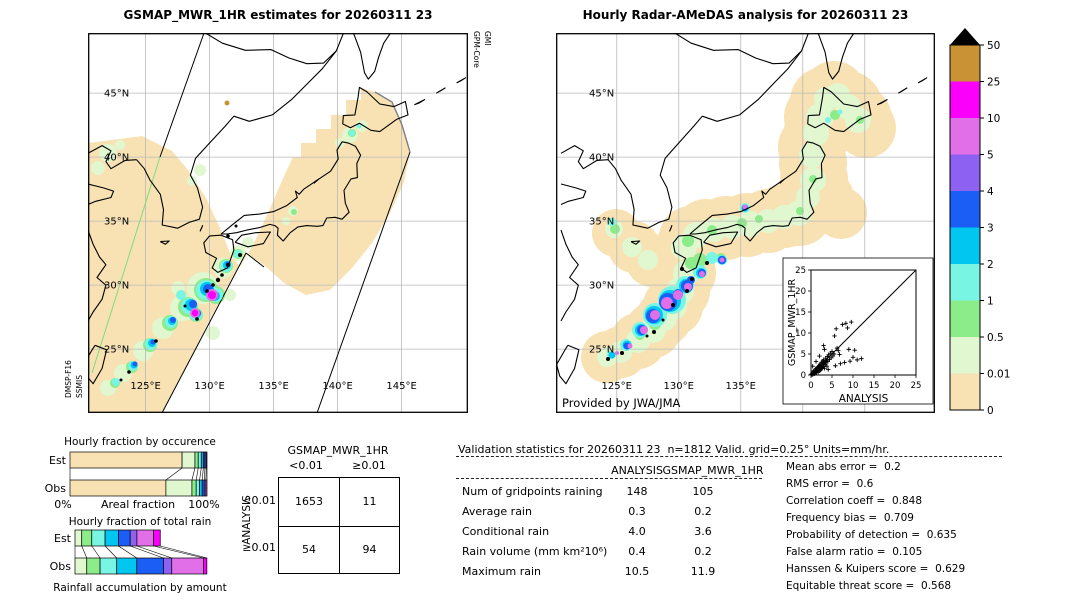  I want to click on rain-cells-p25, so click(227, 103).